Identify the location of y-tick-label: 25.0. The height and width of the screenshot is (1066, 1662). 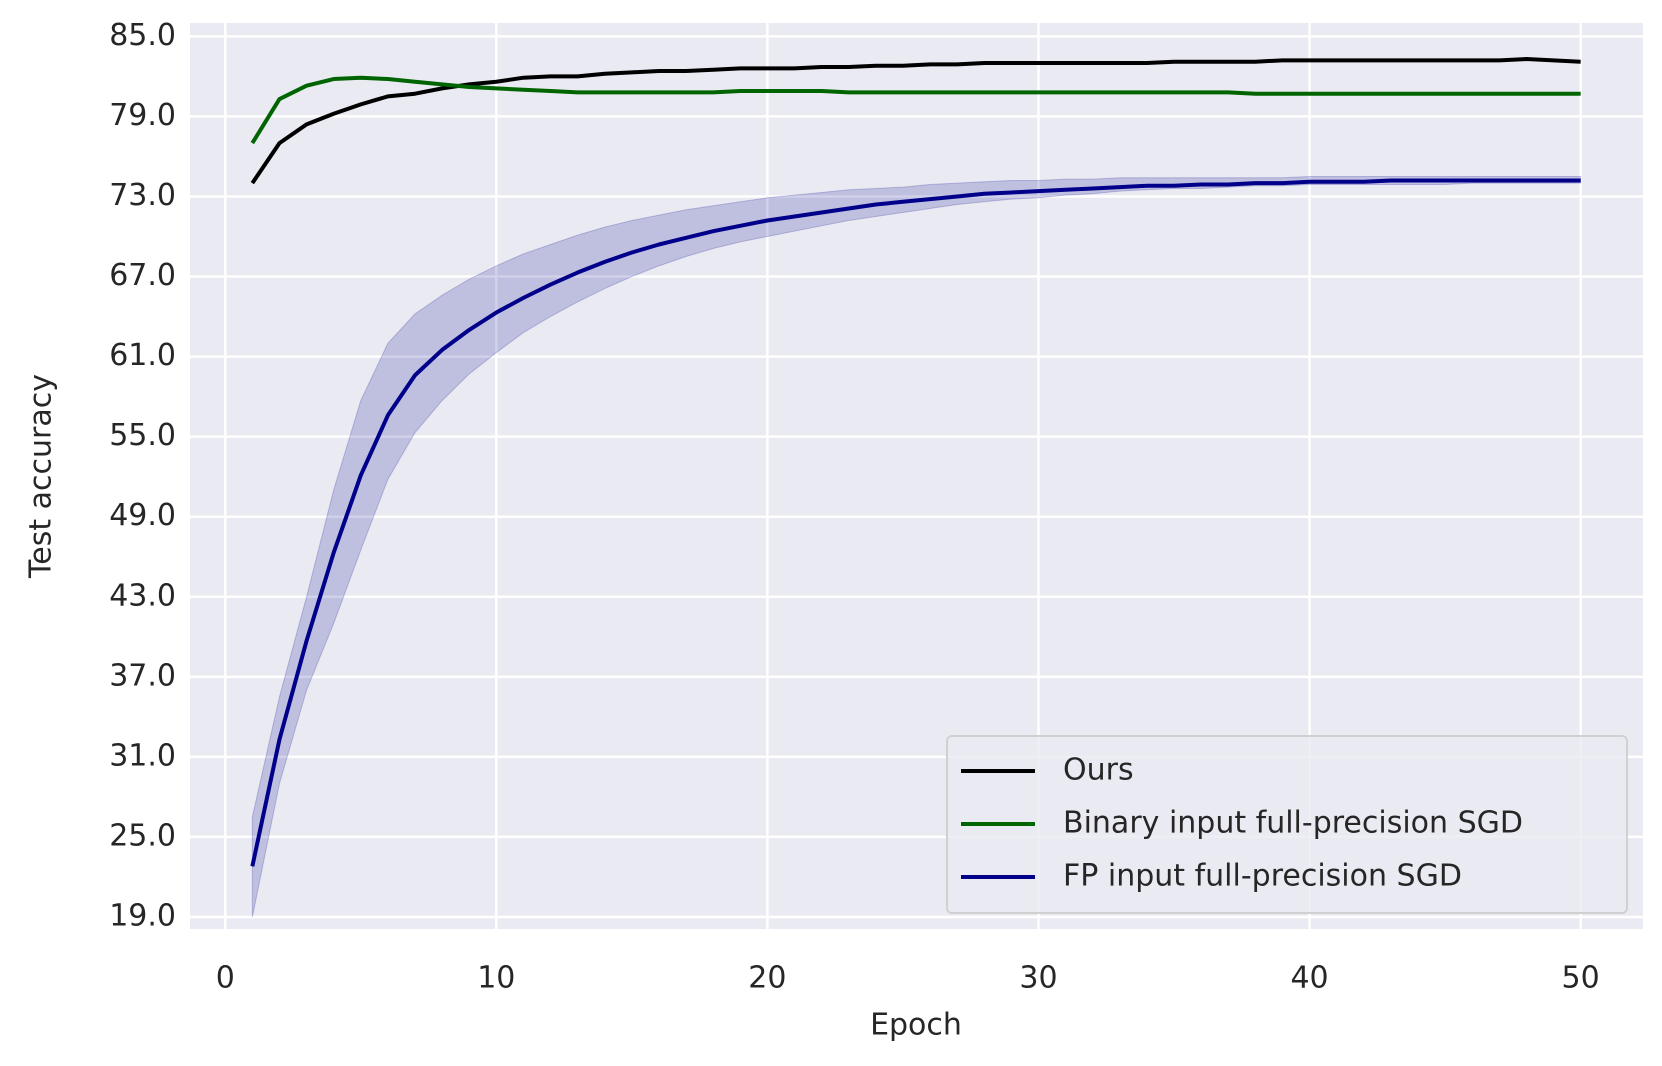
(142, 835).